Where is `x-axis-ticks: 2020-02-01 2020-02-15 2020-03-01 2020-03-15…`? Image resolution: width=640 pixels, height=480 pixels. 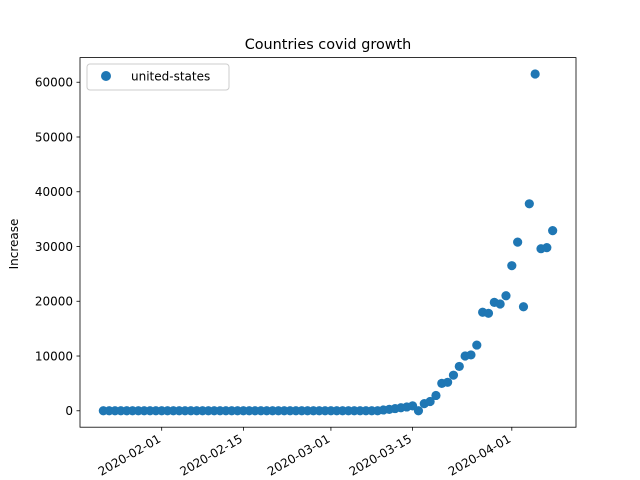 x-axis-ticks: 2020-02-01 2020-02-15 2020-03-01 2020-03-15… is located at coordinates (304, 453).